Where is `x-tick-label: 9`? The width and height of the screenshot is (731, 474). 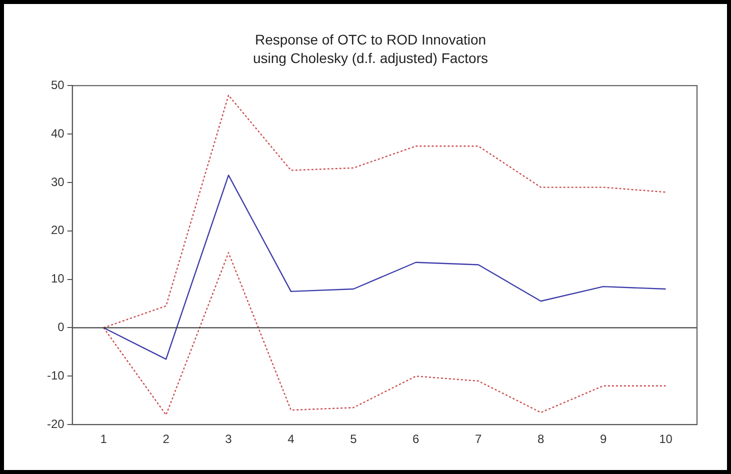 x-tick-label: 9 is located at coordinates (603, 439).